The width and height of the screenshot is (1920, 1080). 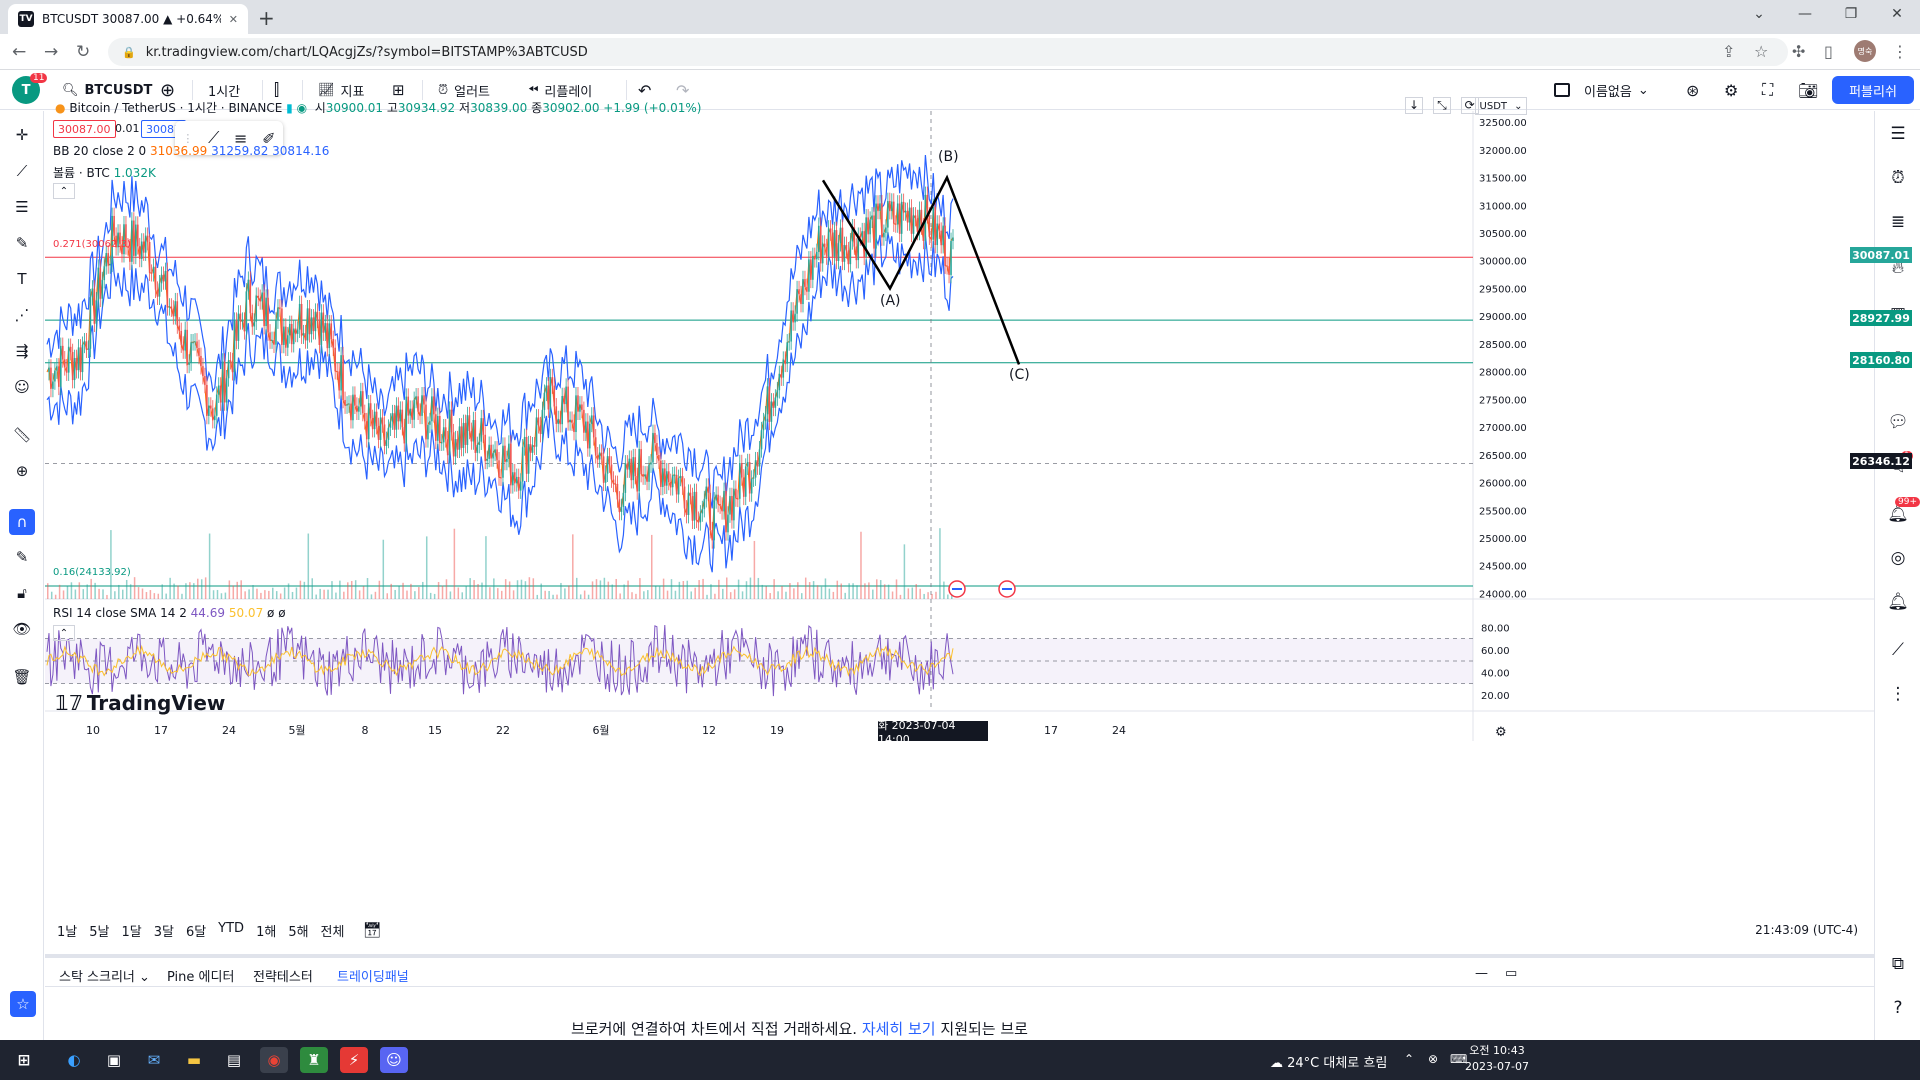 What do you see at coordinates (1731, 90) in the screenshot?
I see `settings-gear-icon: ⚙︎` at bounding box center [1731, 90].